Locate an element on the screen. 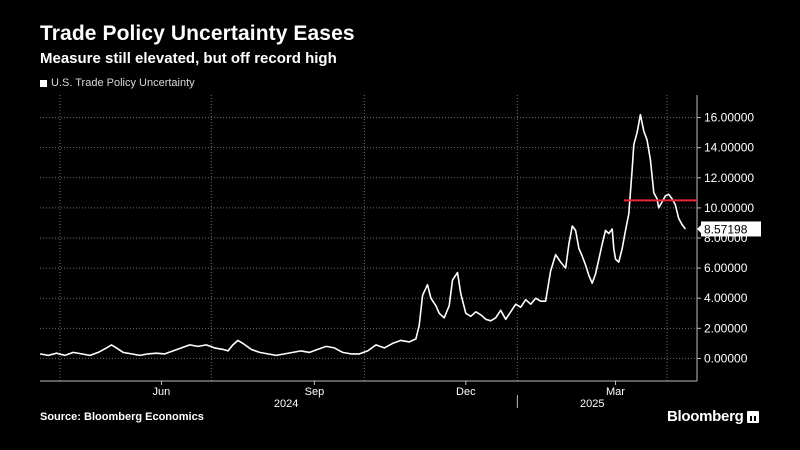  y-tick-label: 12.00000 is located at coordinates (729, 178).